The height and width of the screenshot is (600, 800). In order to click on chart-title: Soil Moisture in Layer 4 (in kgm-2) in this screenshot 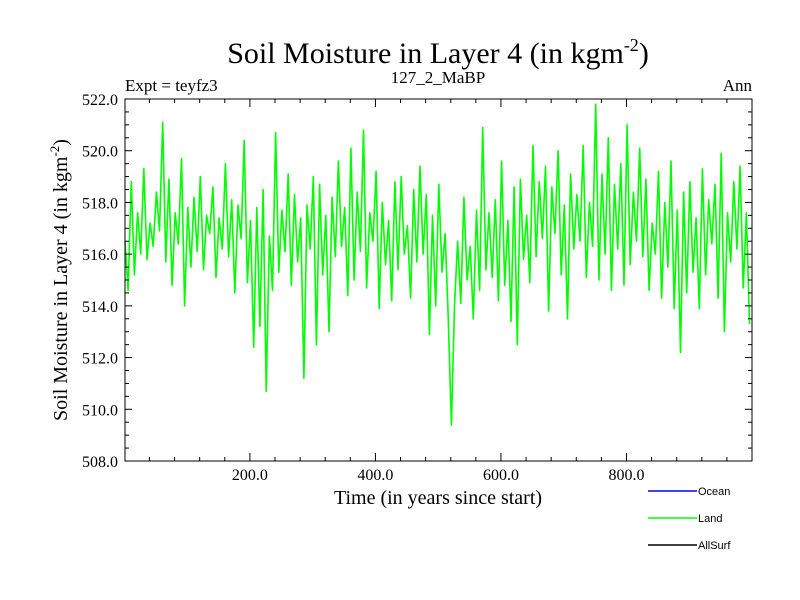, I will do `click(438, 52)`.